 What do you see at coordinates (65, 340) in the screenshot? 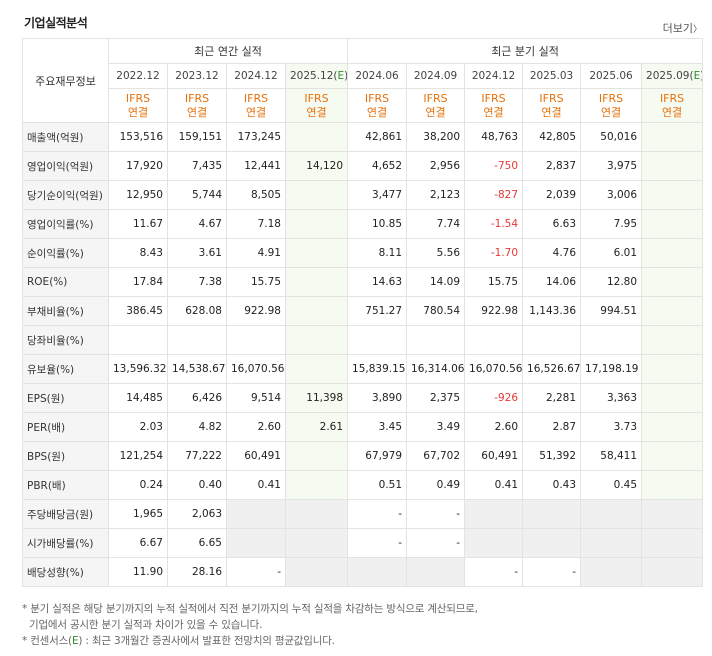
I see `row-label: 당좌비율(%)` at bounding box center [65, 340].